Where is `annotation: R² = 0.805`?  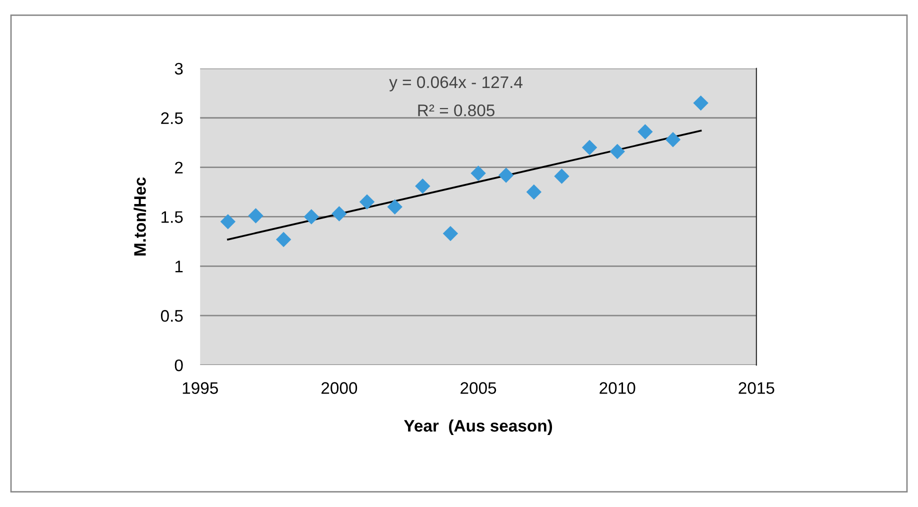 annotation: R² = 0.805 is located at coordinates (456, 110).